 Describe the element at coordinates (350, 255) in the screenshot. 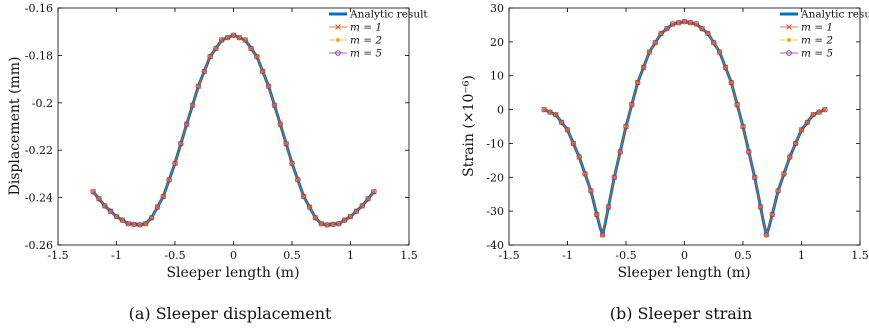

I see `x-tick-label: 1` at that location.